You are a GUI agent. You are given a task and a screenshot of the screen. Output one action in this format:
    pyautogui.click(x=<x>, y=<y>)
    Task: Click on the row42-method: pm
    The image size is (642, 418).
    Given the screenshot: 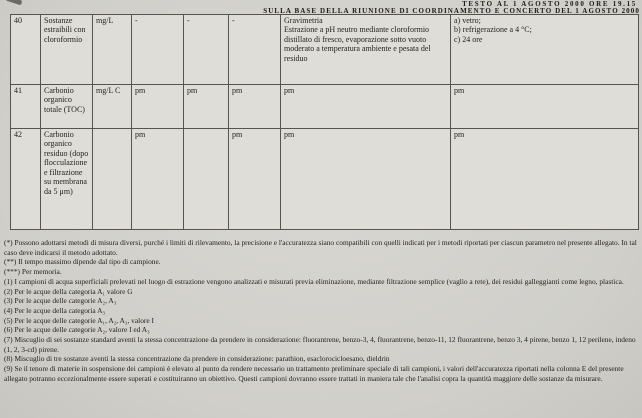 What is the action you would take?
    pyautogui.click(x=365, y=179)
    